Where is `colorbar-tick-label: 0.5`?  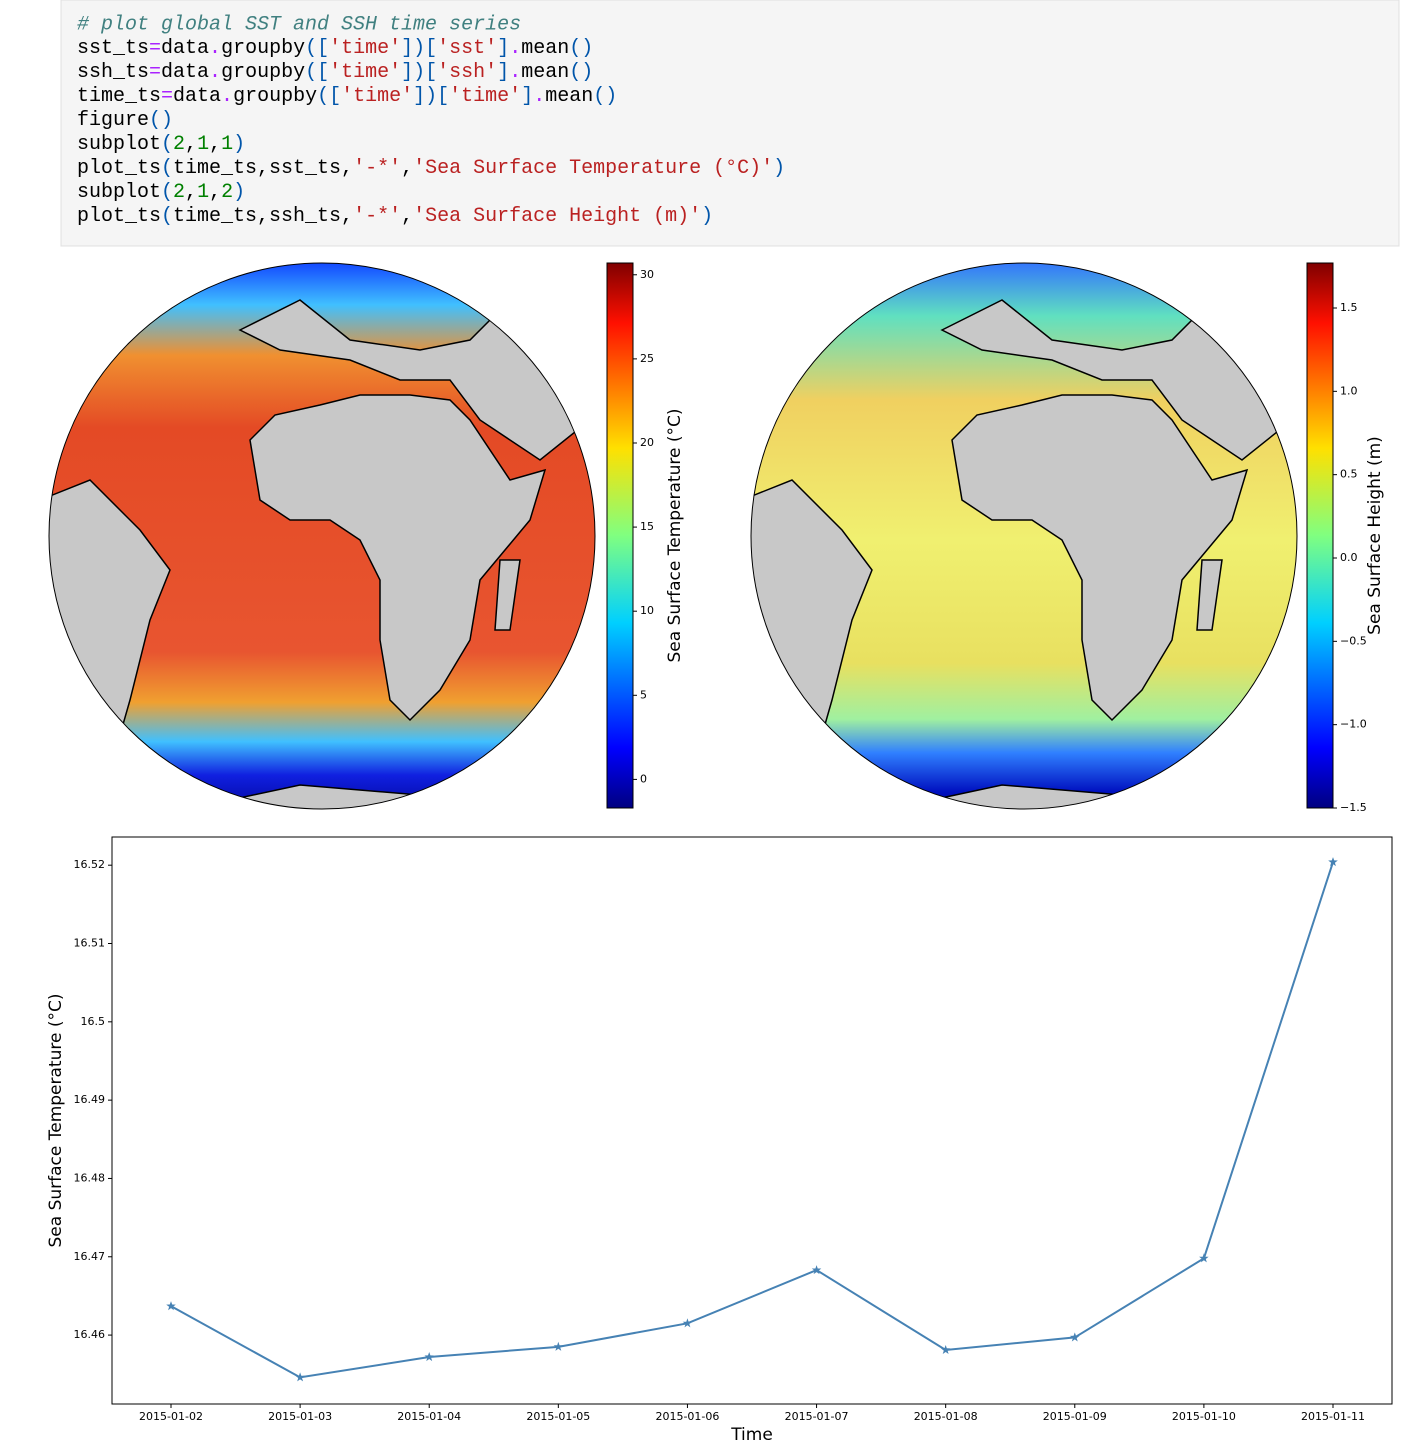 colorbar-tick-label: 0.5 is located at coordinates (1349, 474).